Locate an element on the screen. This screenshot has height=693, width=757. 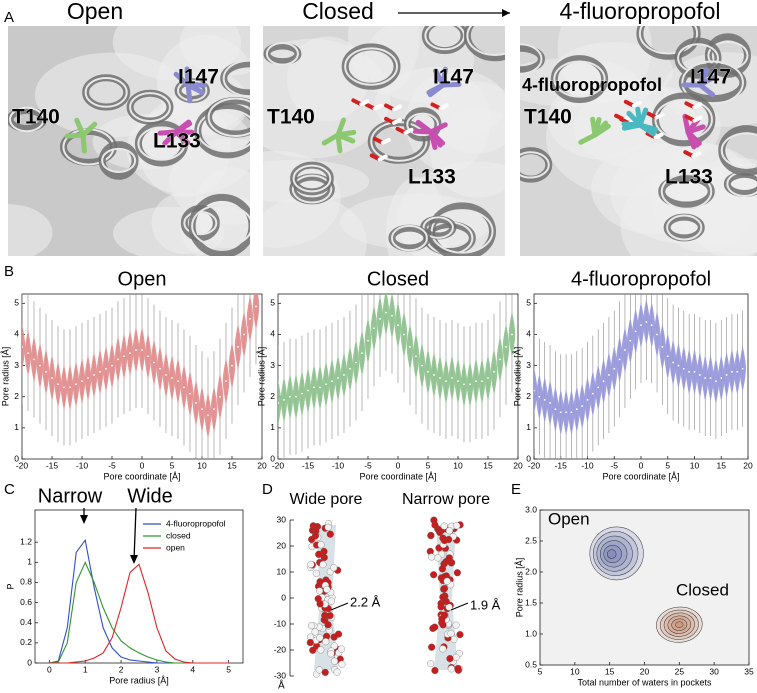
x-tick-label: 10 is located at coordinates (575, 671).